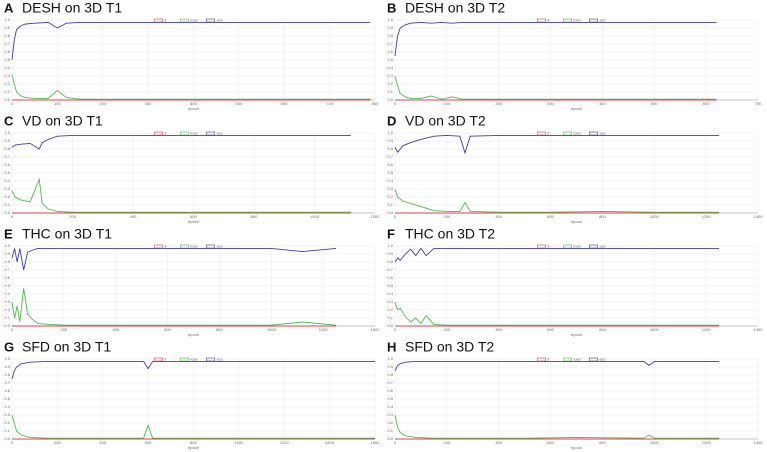  I want to click on x-tick-label: 100, so click(447, 103).